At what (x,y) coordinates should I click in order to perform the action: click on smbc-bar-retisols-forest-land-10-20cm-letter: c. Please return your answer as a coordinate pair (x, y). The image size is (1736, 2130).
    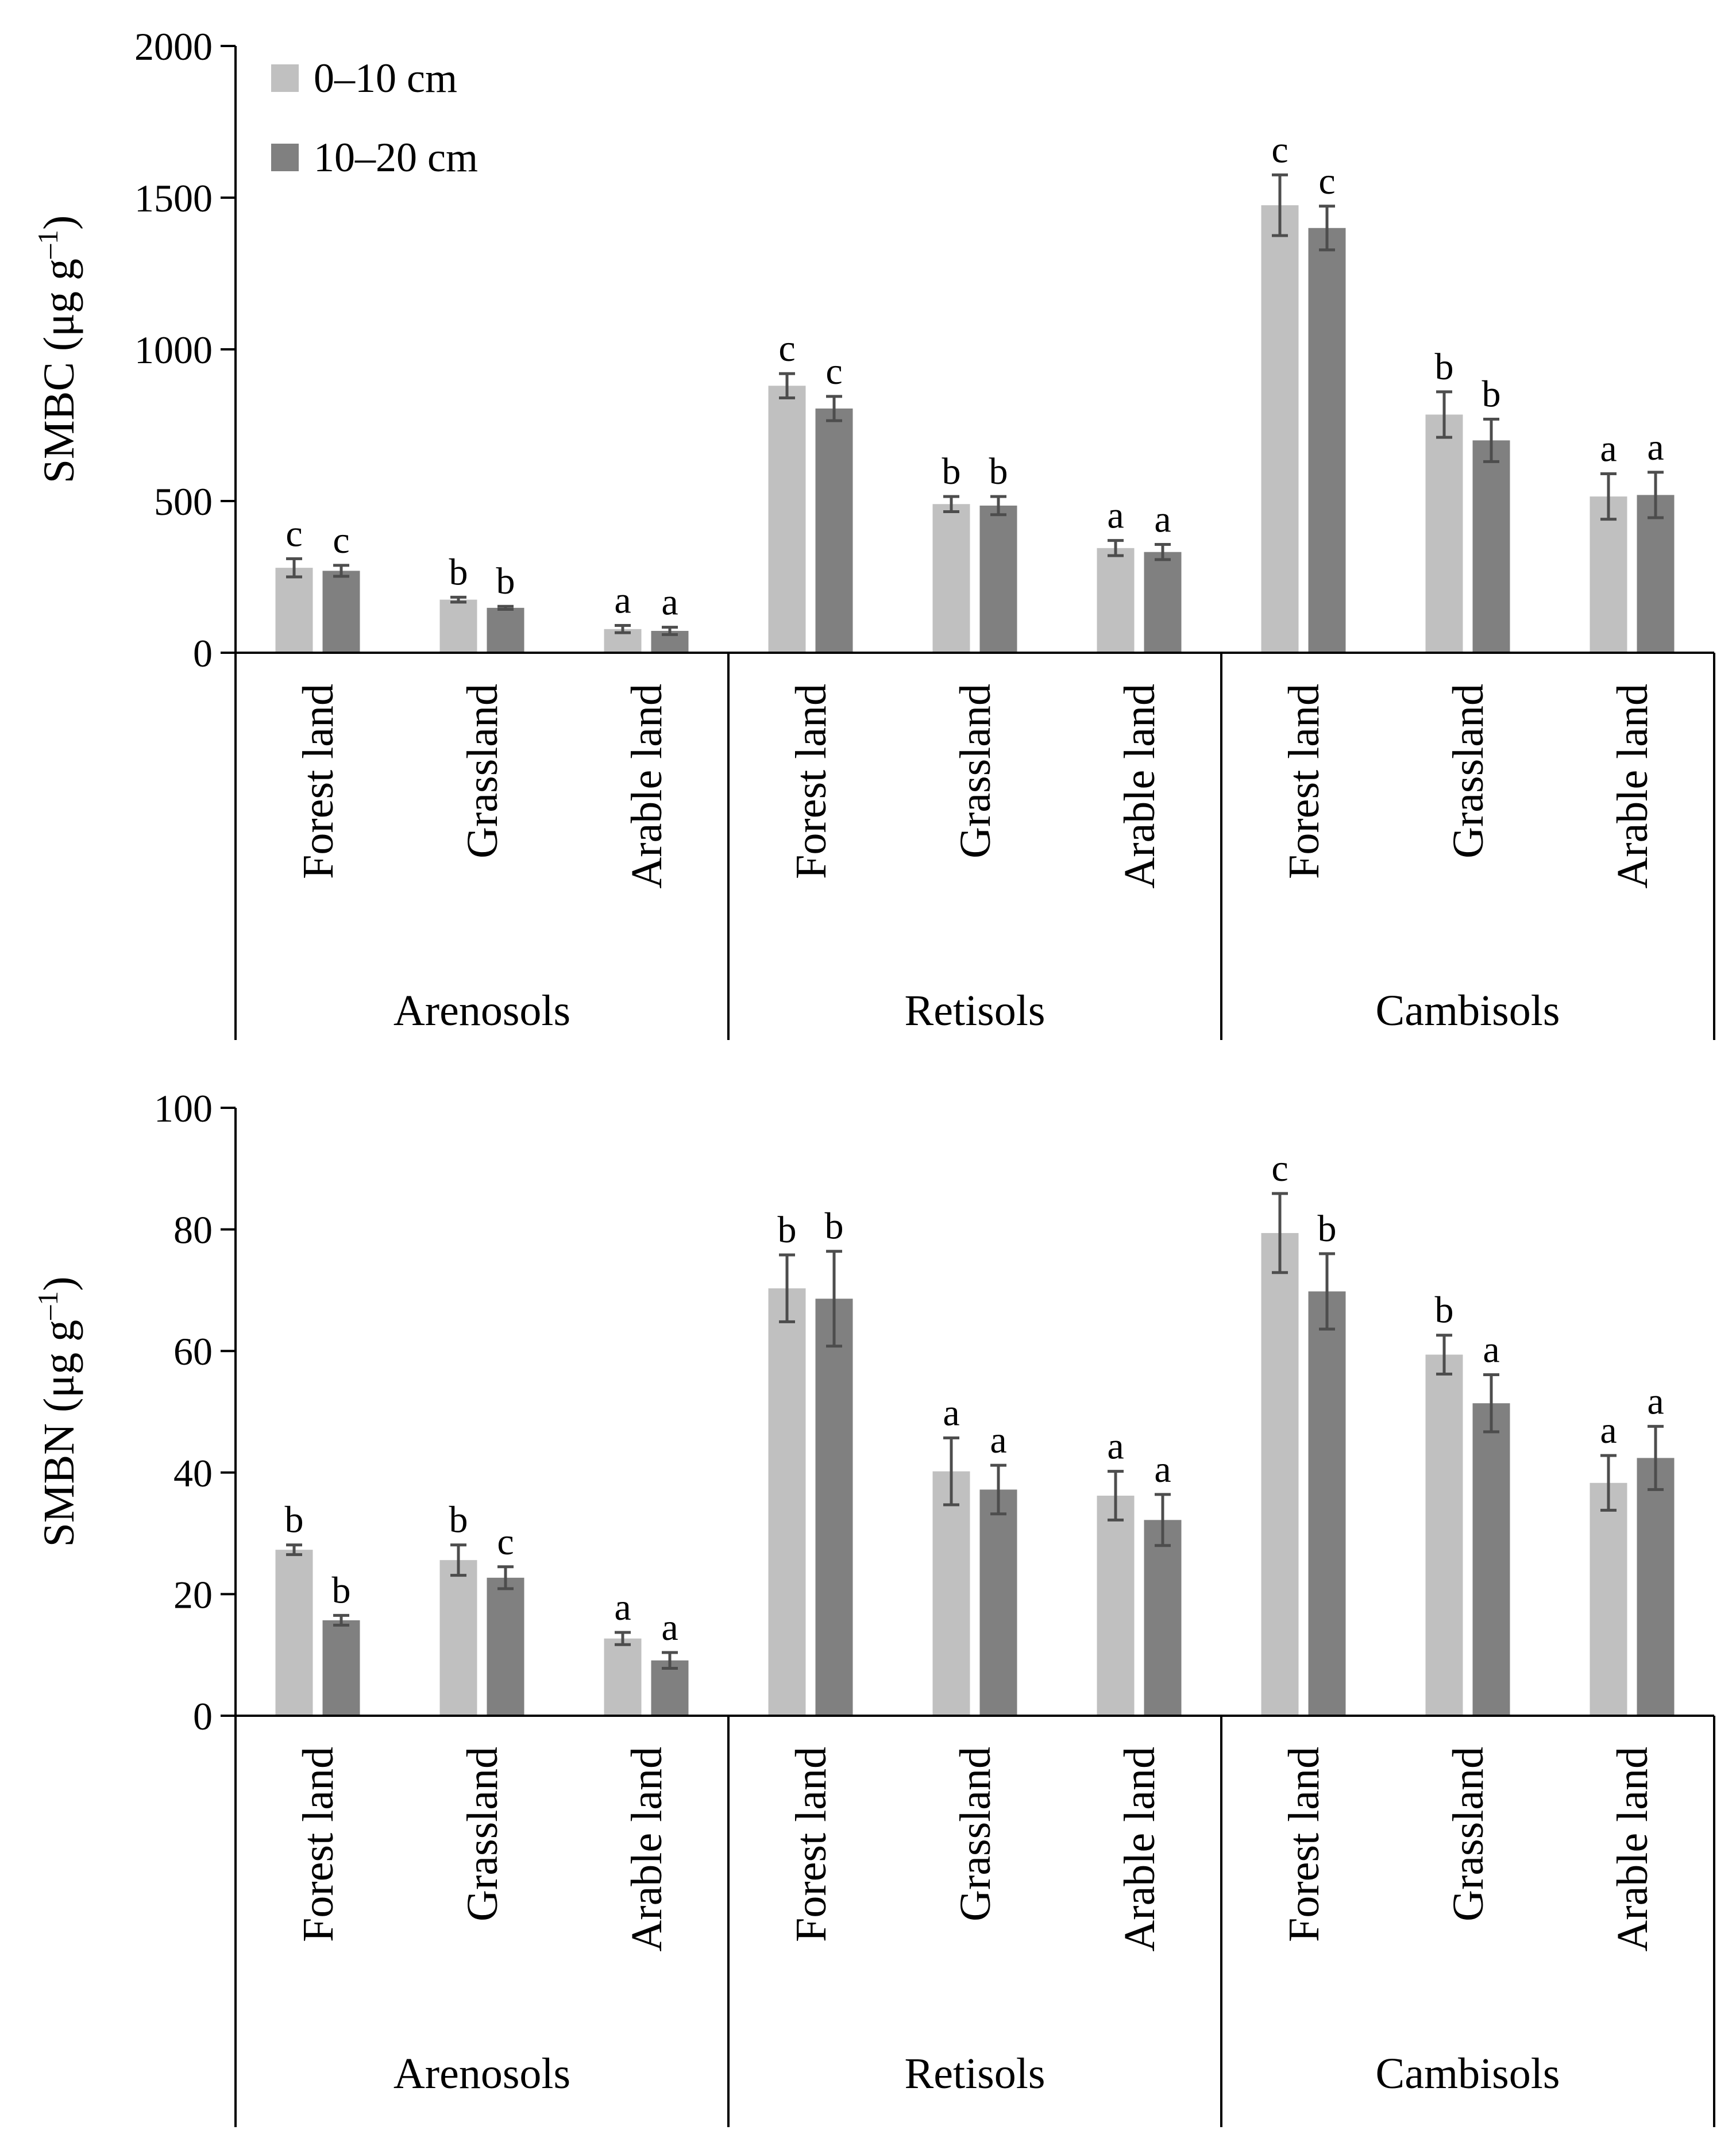
    Looking at the image, I should click on (834, 371).